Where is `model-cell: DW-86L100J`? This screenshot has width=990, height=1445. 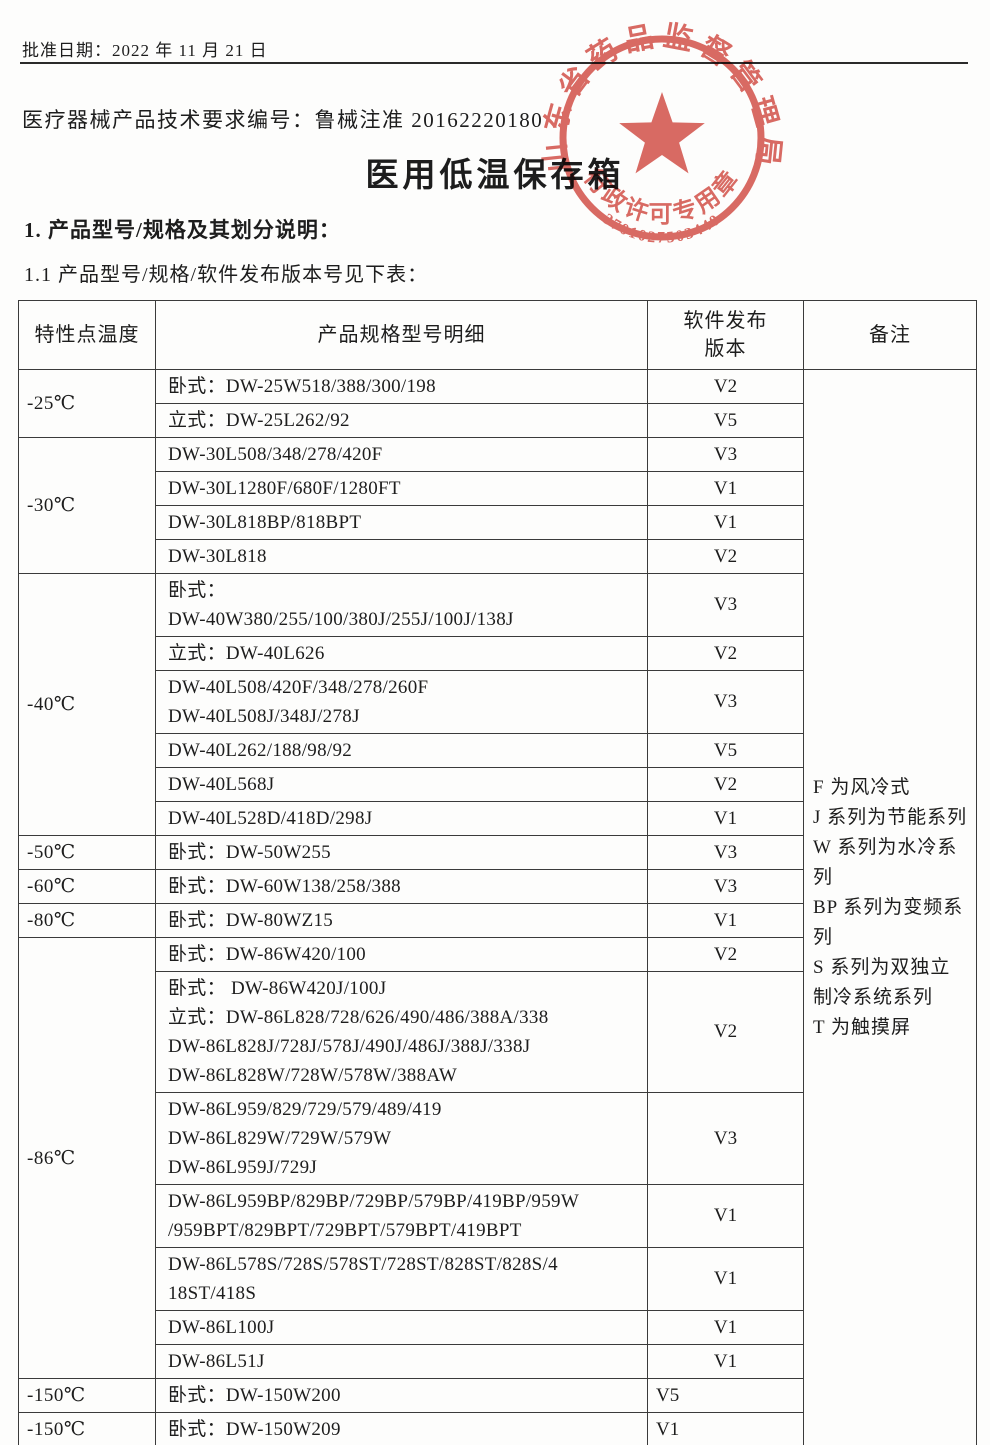 model-cell: DW-86L100J is located at coordinates (401, 1327).